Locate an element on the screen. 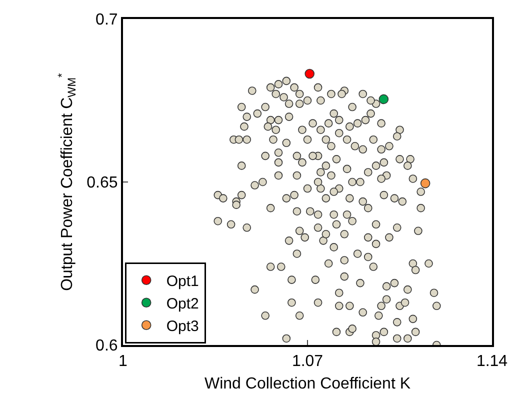 The width and height of the screenshot is (522, 417). x-axis-title: Wind Collection Coefficient K is located at coordinates (307, 383).